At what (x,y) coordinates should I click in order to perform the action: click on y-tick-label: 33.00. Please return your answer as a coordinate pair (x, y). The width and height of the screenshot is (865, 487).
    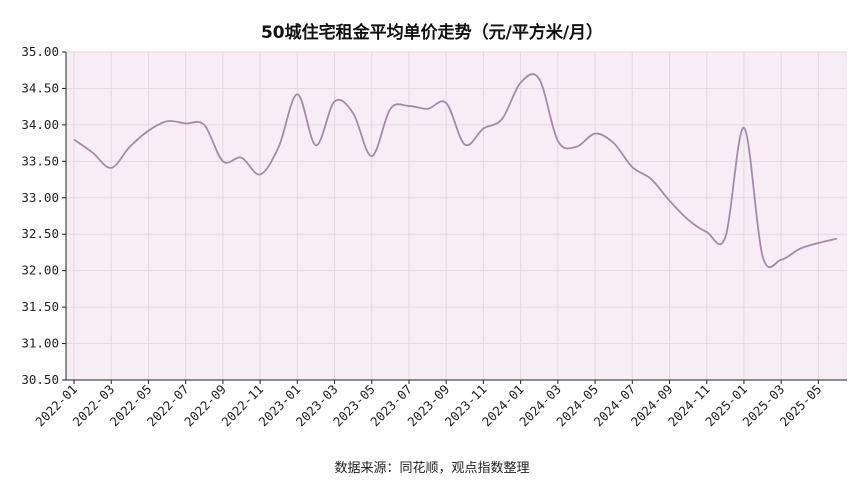
    Looking at the image, I should click on (40, 197).